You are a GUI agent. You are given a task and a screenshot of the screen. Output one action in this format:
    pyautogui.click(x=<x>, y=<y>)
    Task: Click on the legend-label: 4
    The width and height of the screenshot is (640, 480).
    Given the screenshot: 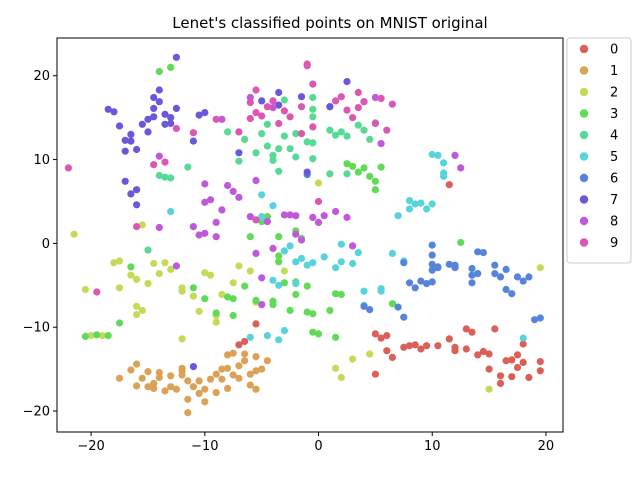 What is the action you would take?
    pyautogui.click(x=614, y=136)
    